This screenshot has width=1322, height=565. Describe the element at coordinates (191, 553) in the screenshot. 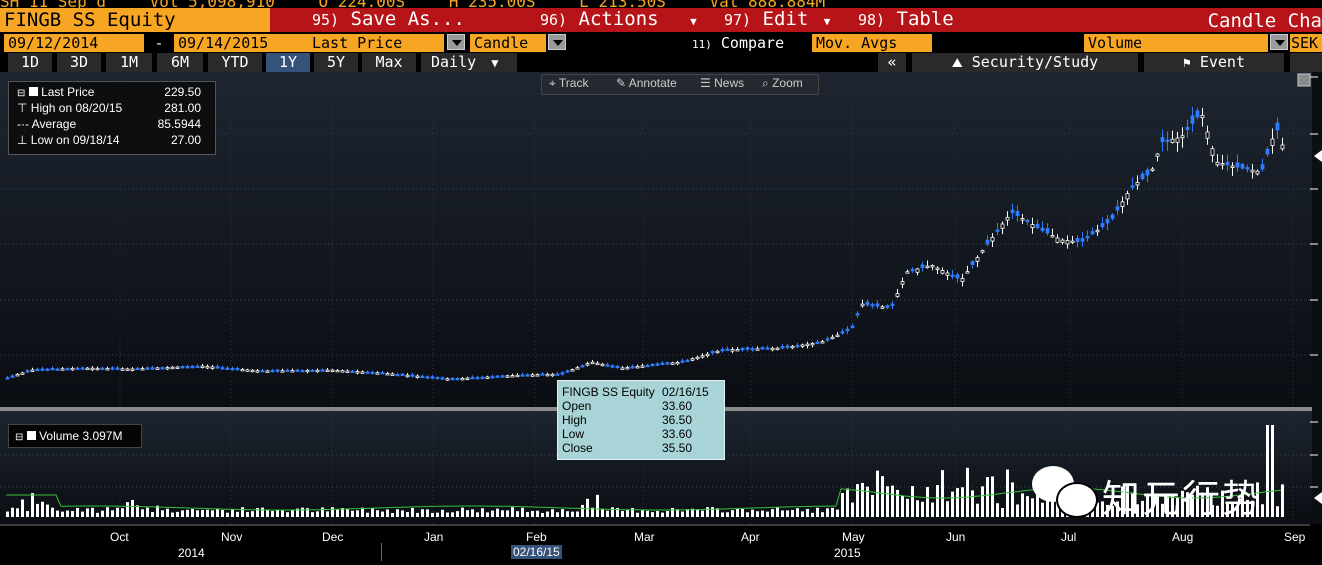

I see `x-year-label: 2014` at that location.